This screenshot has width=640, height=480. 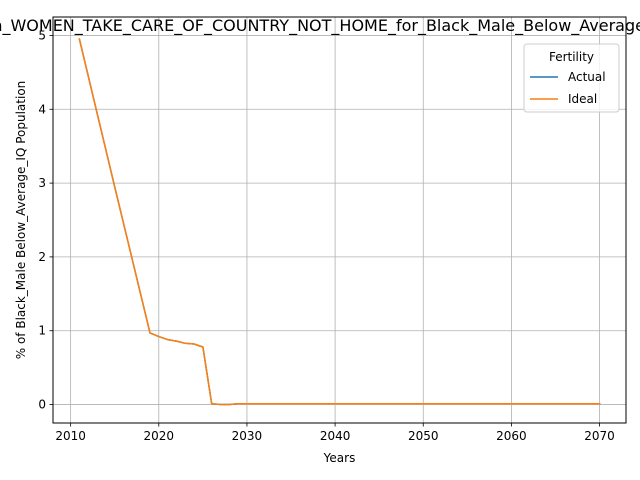 What do you see at coordinates (599, 436) in the screenshot?
I see `x-tick-label: 2070` at bounding box center [599, 436].